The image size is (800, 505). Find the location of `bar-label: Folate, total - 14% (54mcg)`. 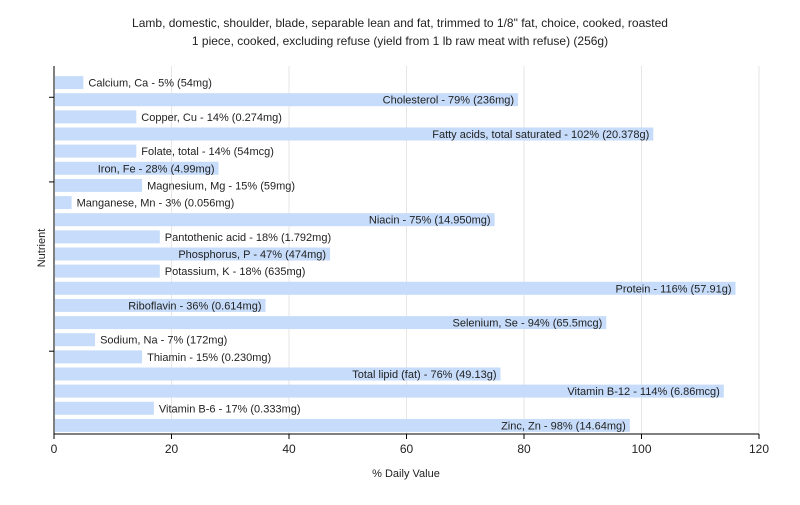

bar-label: Folate, total - 14% (54mcg) is located at coordinates (207, 152).